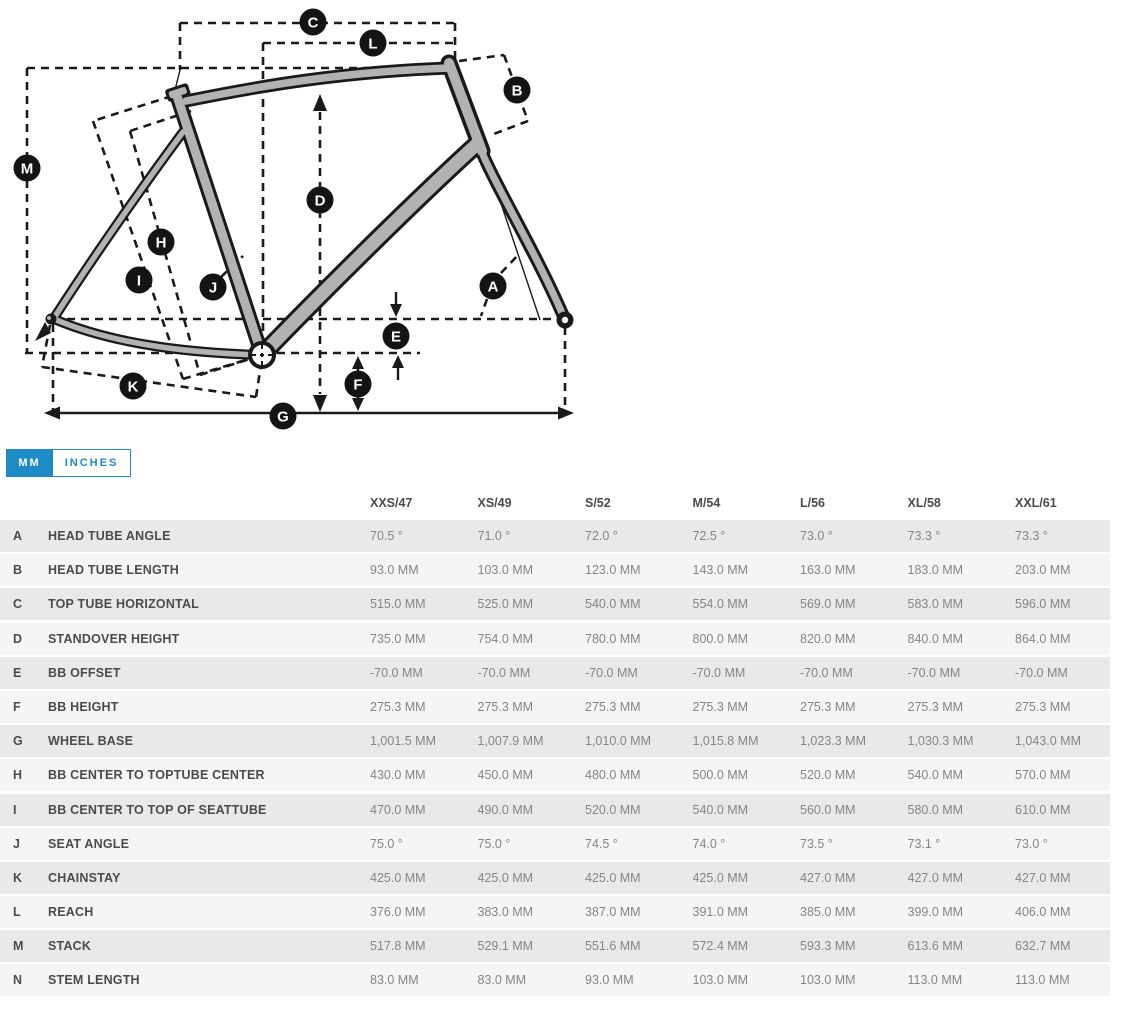  What do you see at coordinates (1048, 741) in the screenshot?
I see `cell-value: 1,043.0 MM` at bounding box center [1048, 741].